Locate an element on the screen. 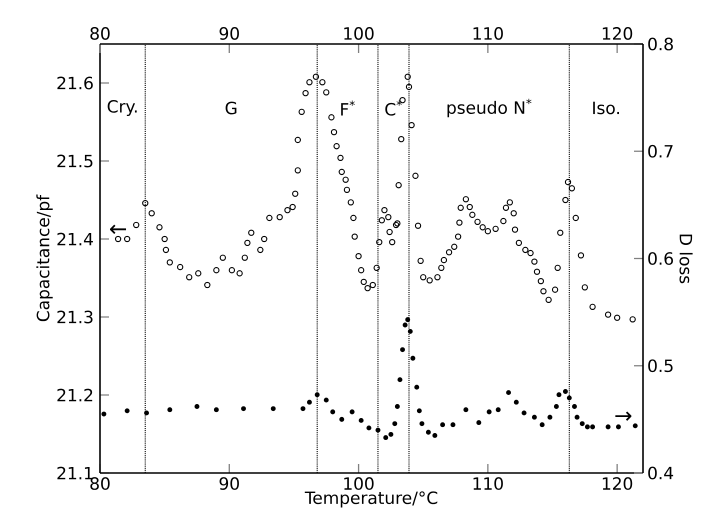 Image resolution: width=721 pixels, height=527 pixels. y-tick-label: 21.4 is located at coordinates (75, 239).